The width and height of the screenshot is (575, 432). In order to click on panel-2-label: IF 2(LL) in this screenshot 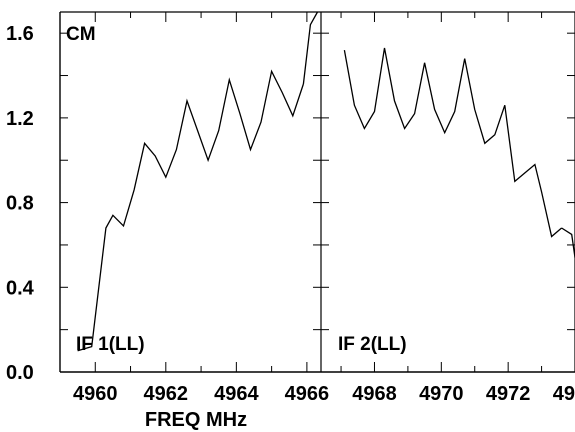, I will do `click(372, 344)`.